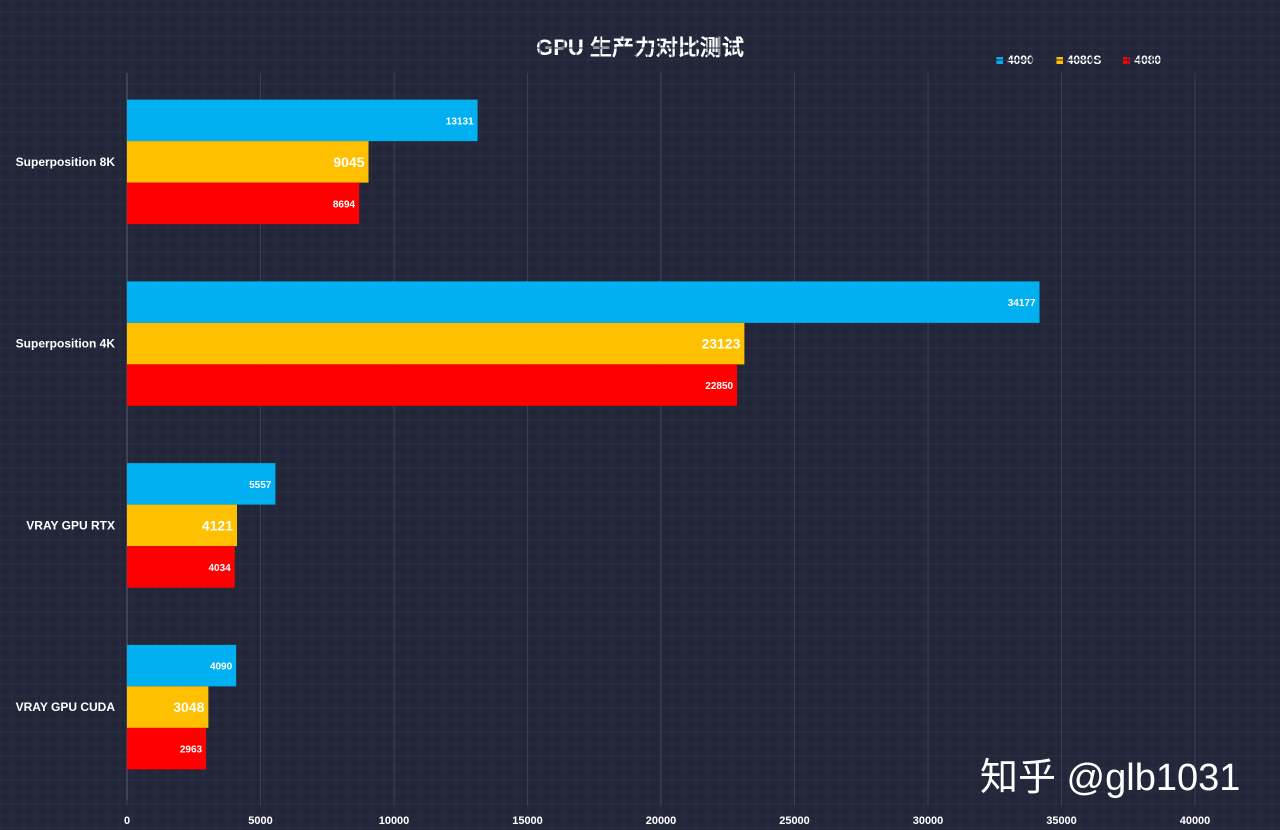 The width and height of the screenshot is (1280, 830). Describe the element at coordinates (928, 821) in the screenshot. I see `x-tick-label: 30000` at that location.